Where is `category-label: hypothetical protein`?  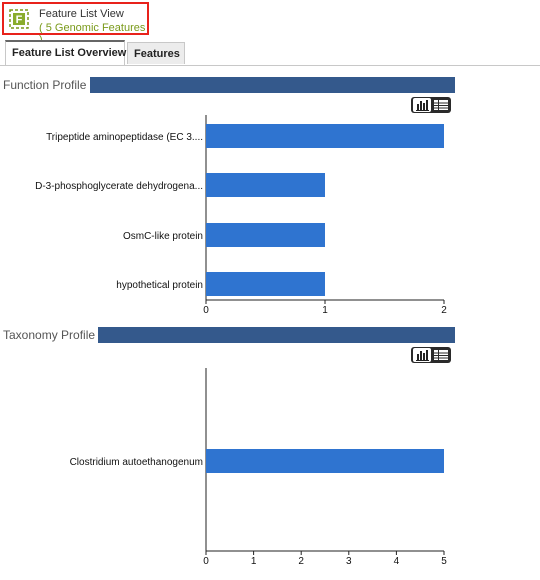
category-label: hypothetical protein is located at coordinates (159, 285).